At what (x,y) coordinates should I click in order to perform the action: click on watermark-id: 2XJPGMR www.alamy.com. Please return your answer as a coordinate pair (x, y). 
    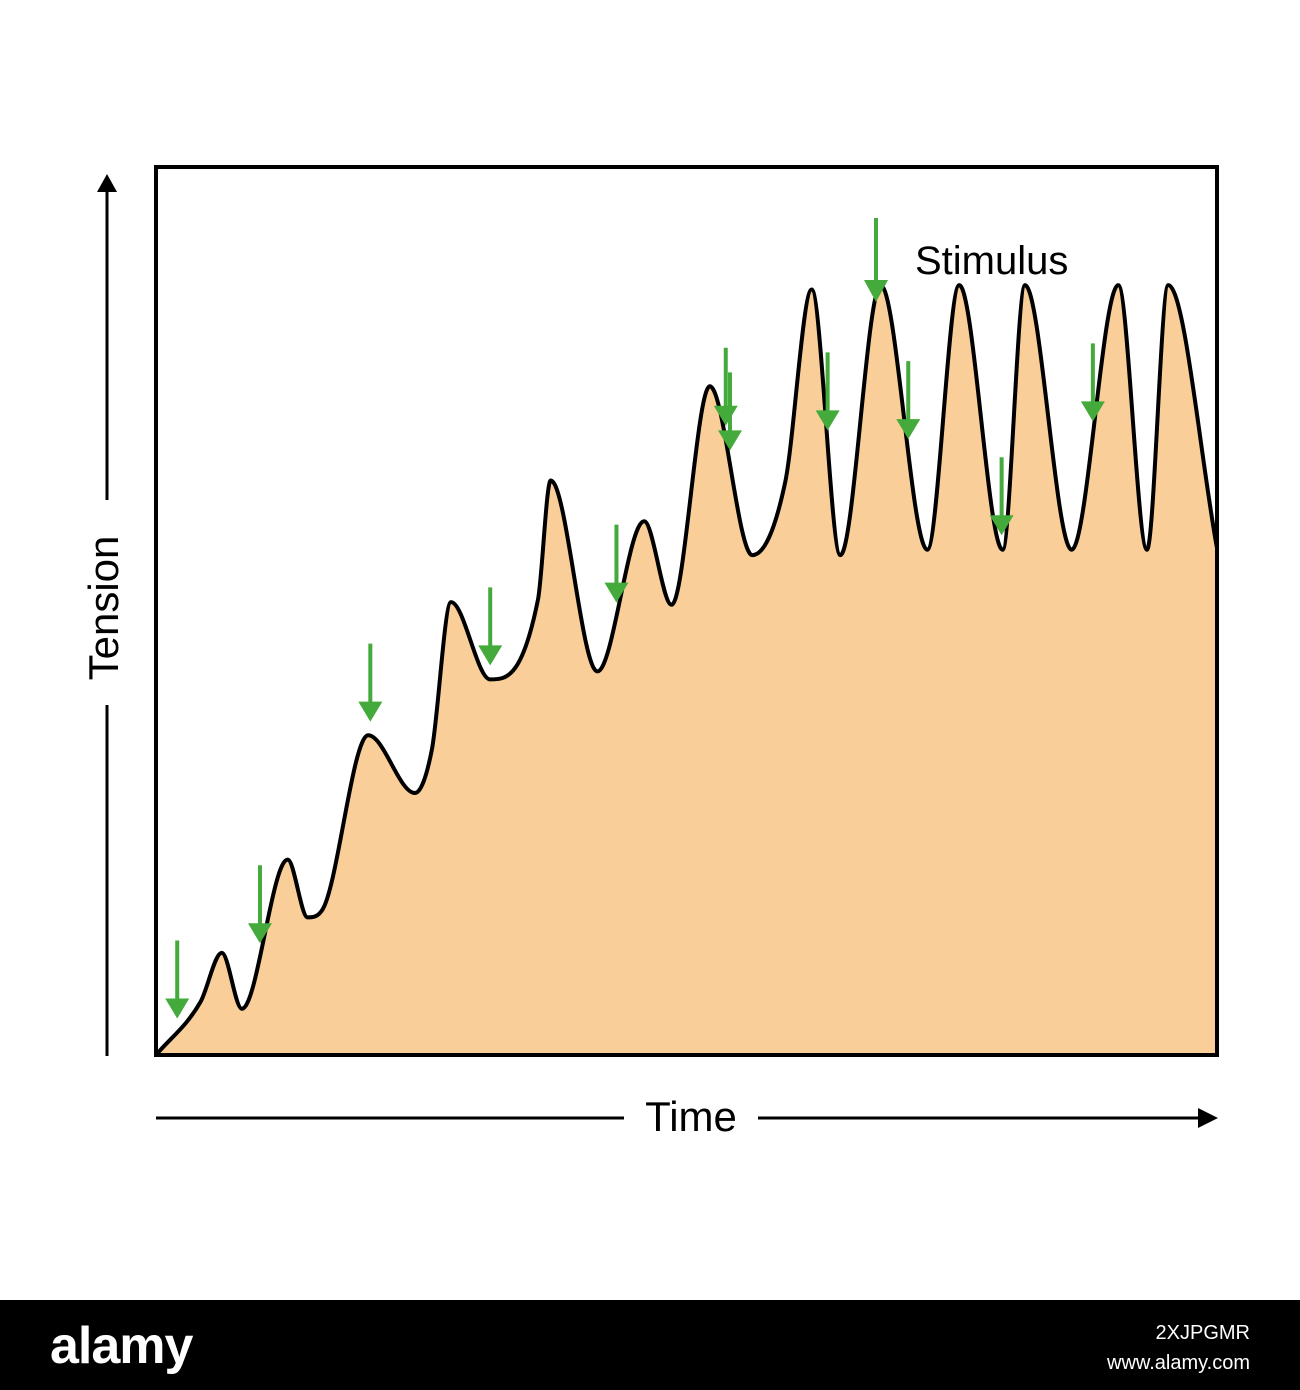
    Looking at the image, I should click on (1178, 1348).